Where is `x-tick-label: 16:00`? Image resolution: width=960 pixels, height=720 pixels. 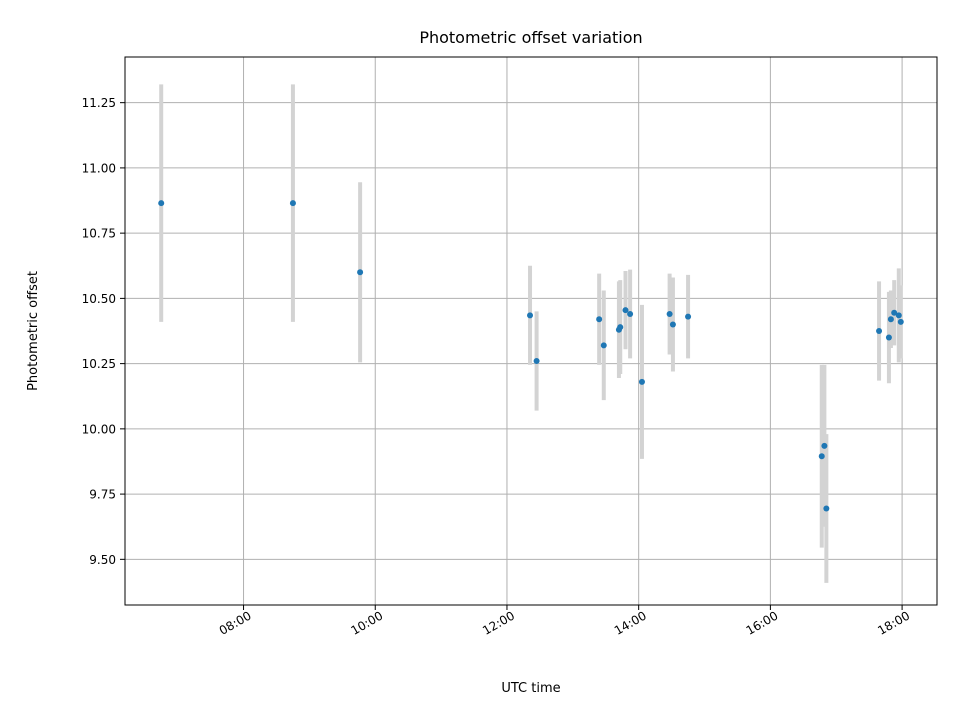
x-tick-label: 16:00 is located at coordinates (762, 622).